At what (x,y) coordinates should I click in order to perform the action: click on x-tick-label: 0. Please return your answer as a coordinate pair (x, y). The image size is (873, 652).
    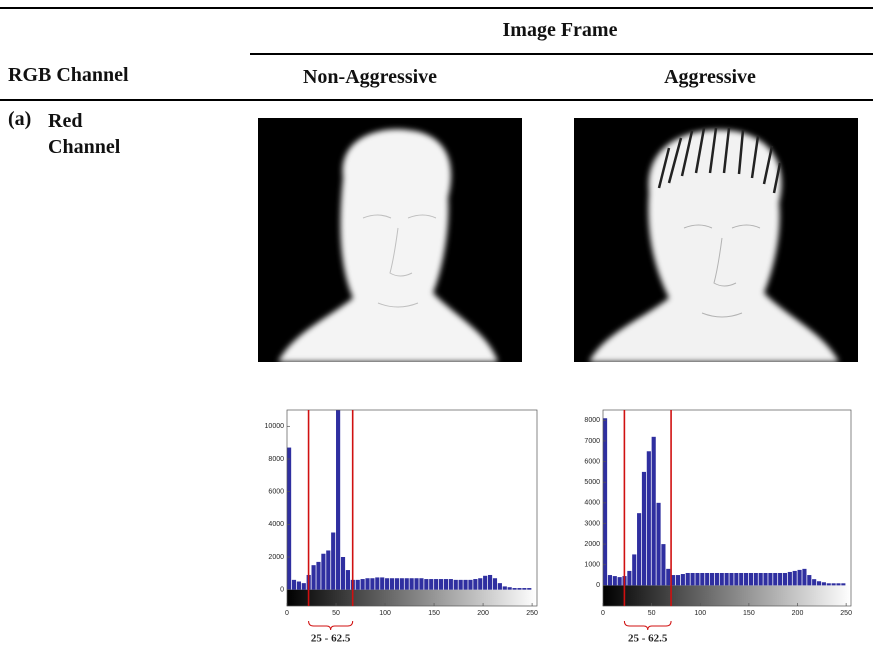
    Looking at the image, I should click on (603, 613).